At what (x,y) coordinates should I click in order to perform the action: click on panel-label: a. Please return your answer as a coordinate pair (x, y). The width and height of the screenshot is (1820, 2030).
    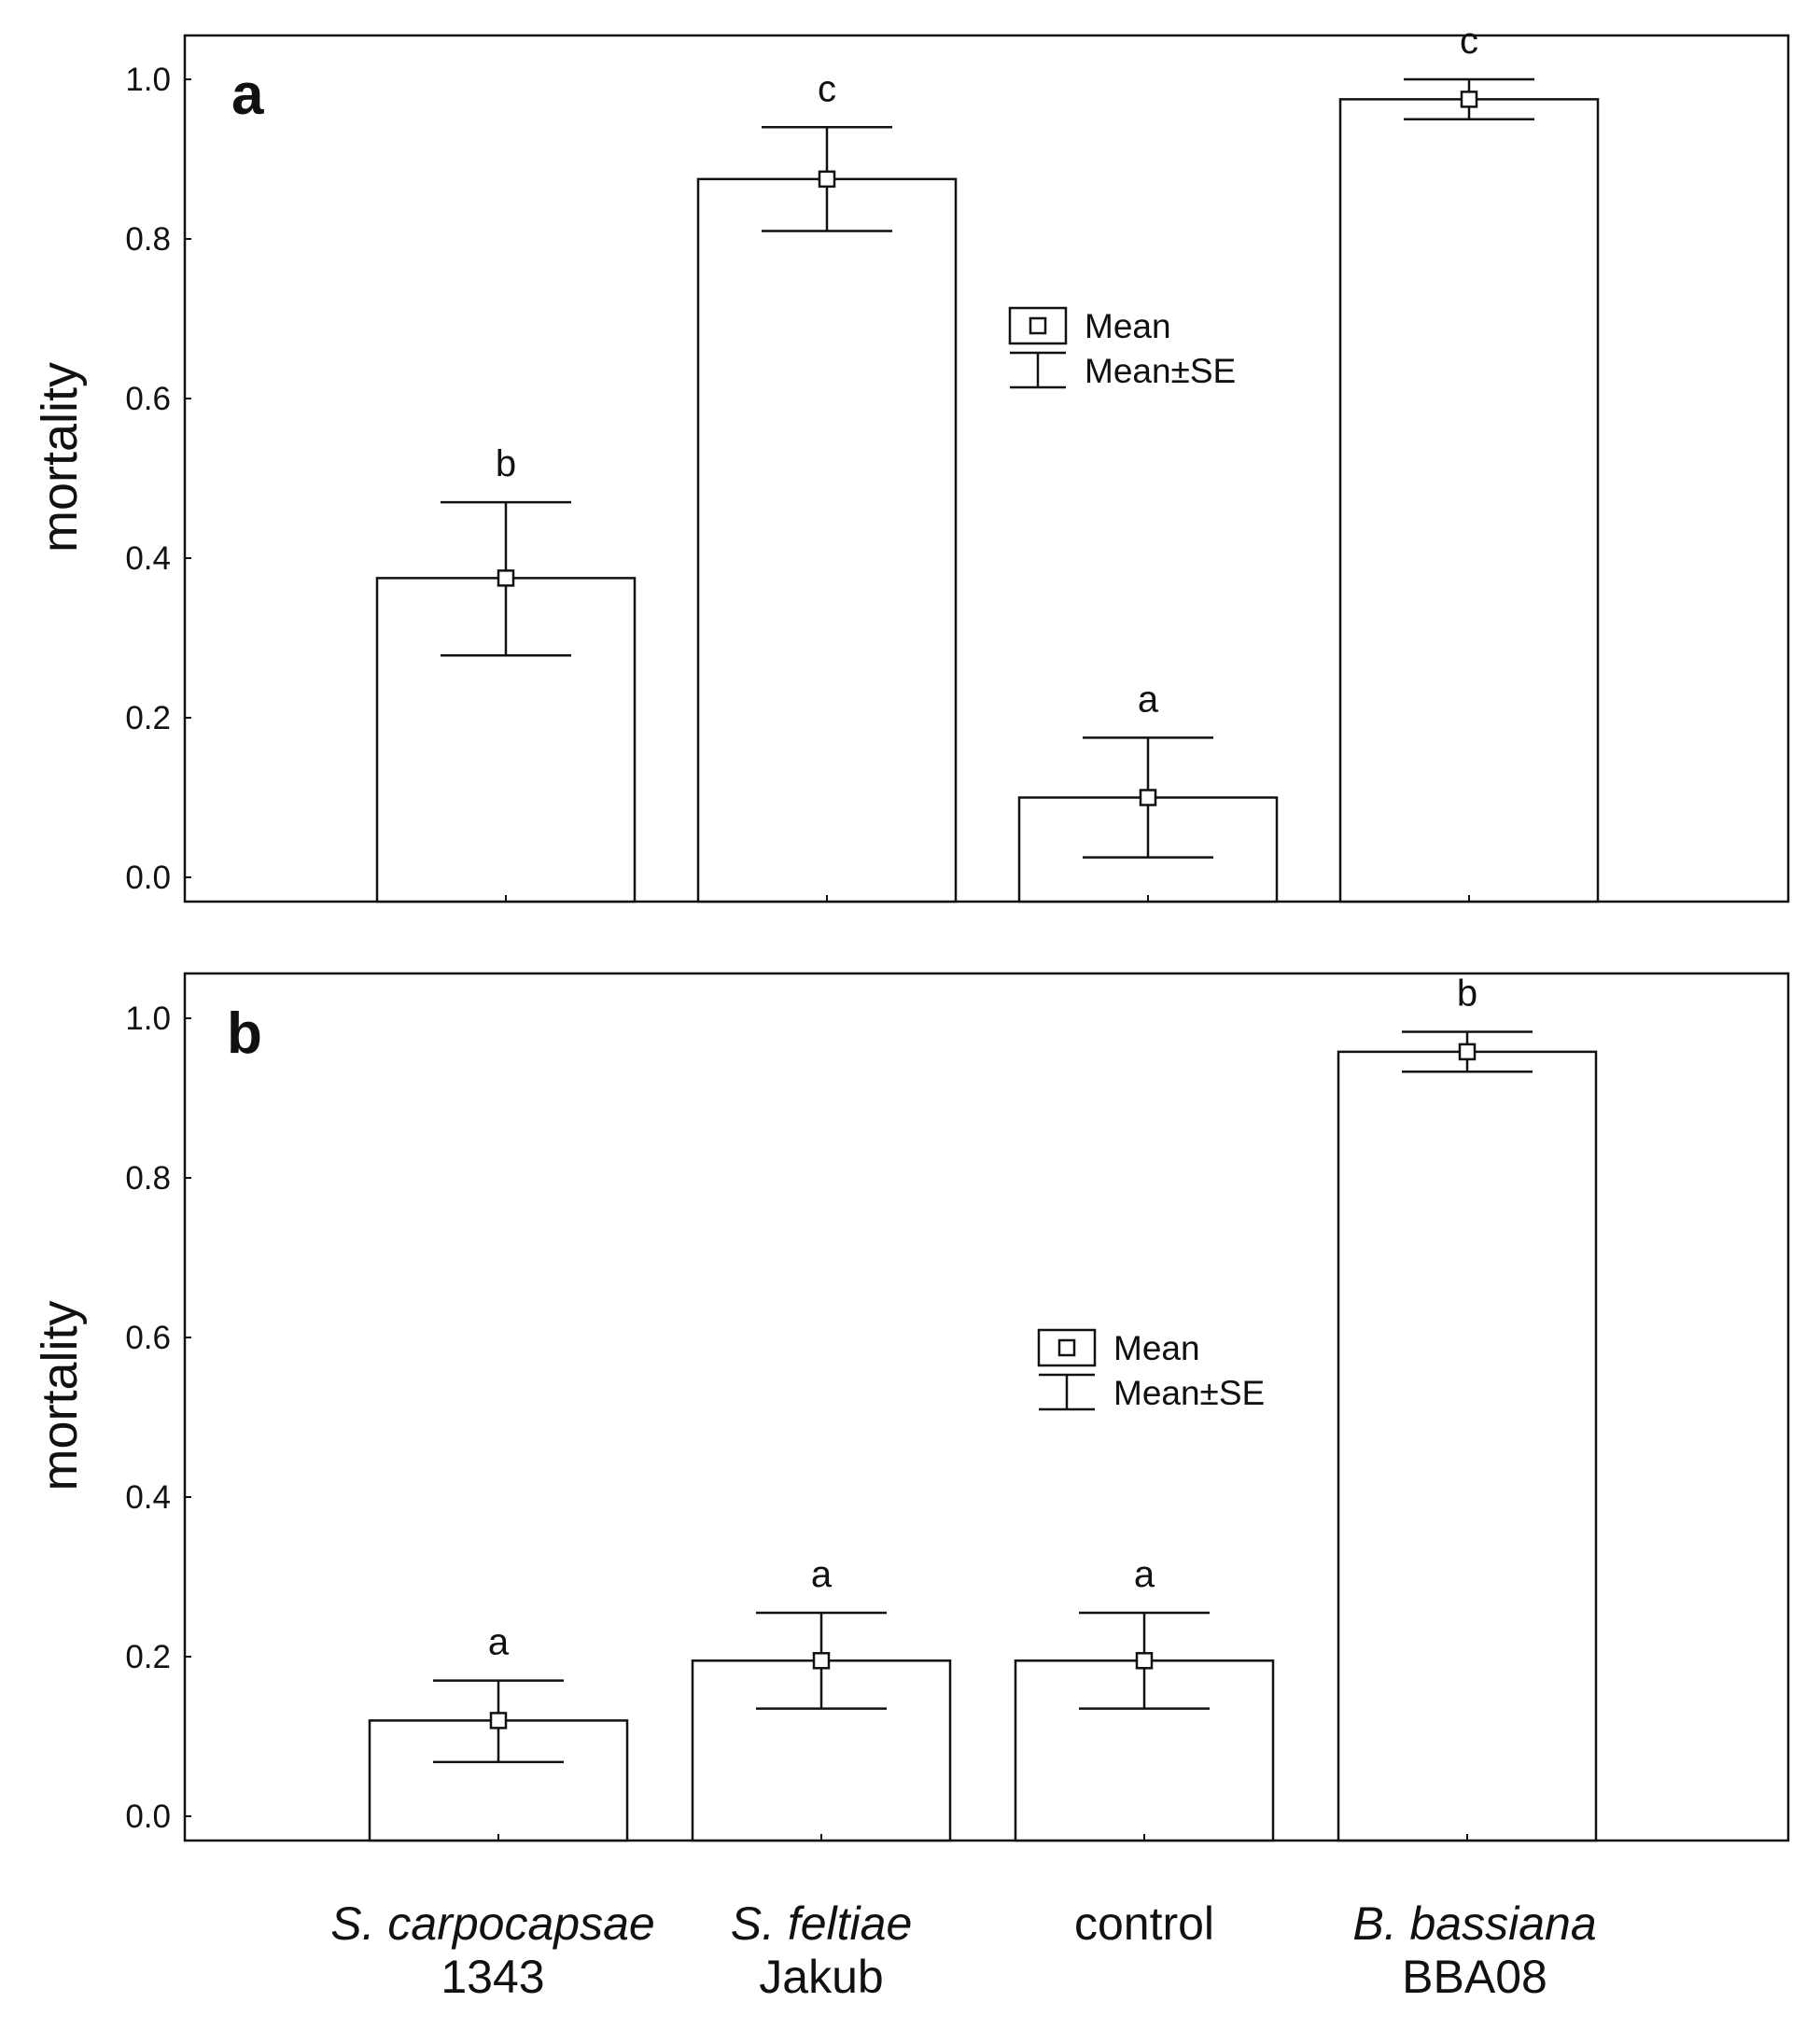
    Looking at the image, I should click on (248, 95).